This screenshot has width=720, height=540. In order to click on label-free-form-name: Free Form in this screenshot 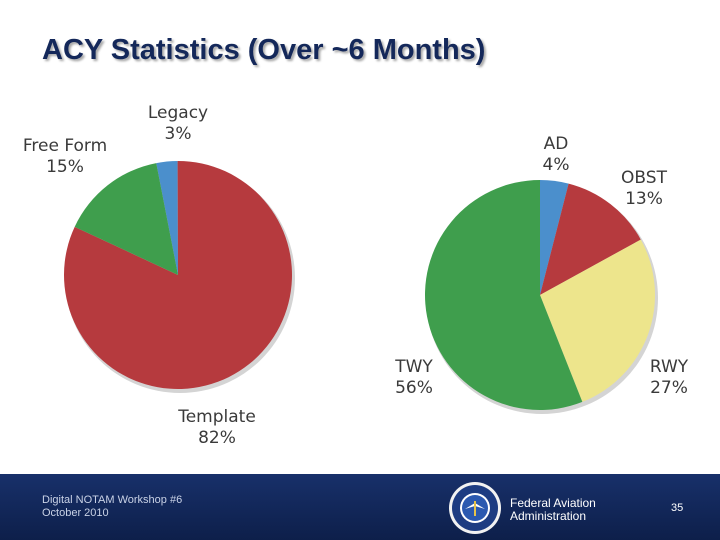, I will do `click(65, 146)`.